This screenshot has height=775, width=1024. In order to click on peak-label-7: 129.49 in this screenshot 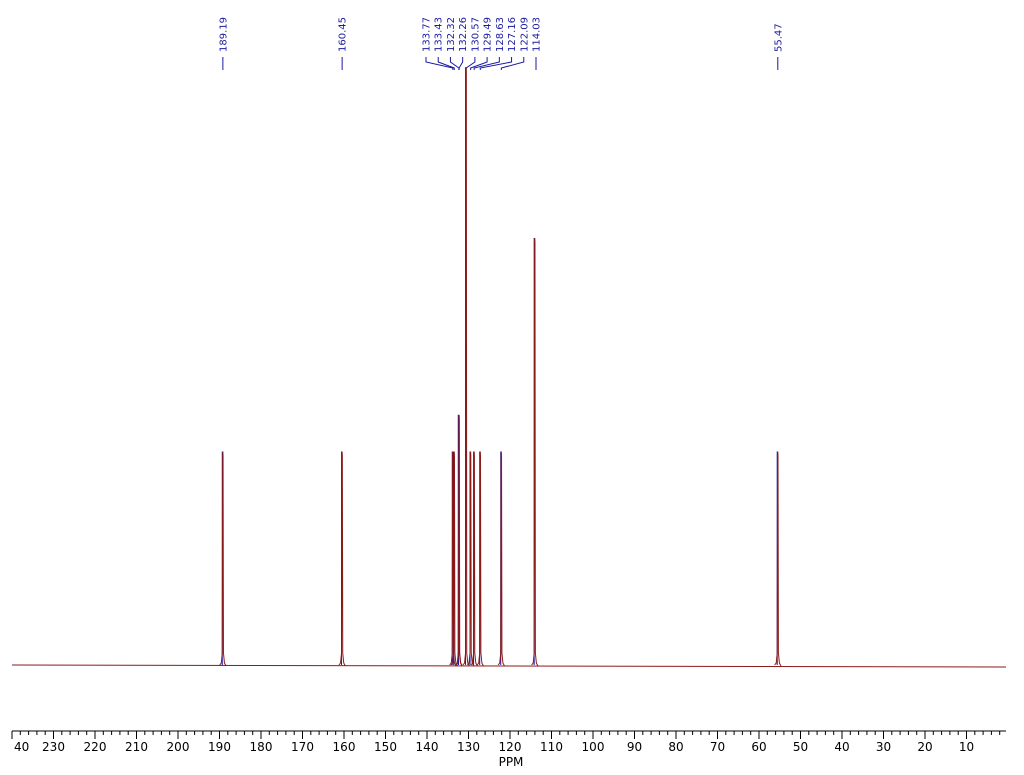, I will do `click(488, 34)`.